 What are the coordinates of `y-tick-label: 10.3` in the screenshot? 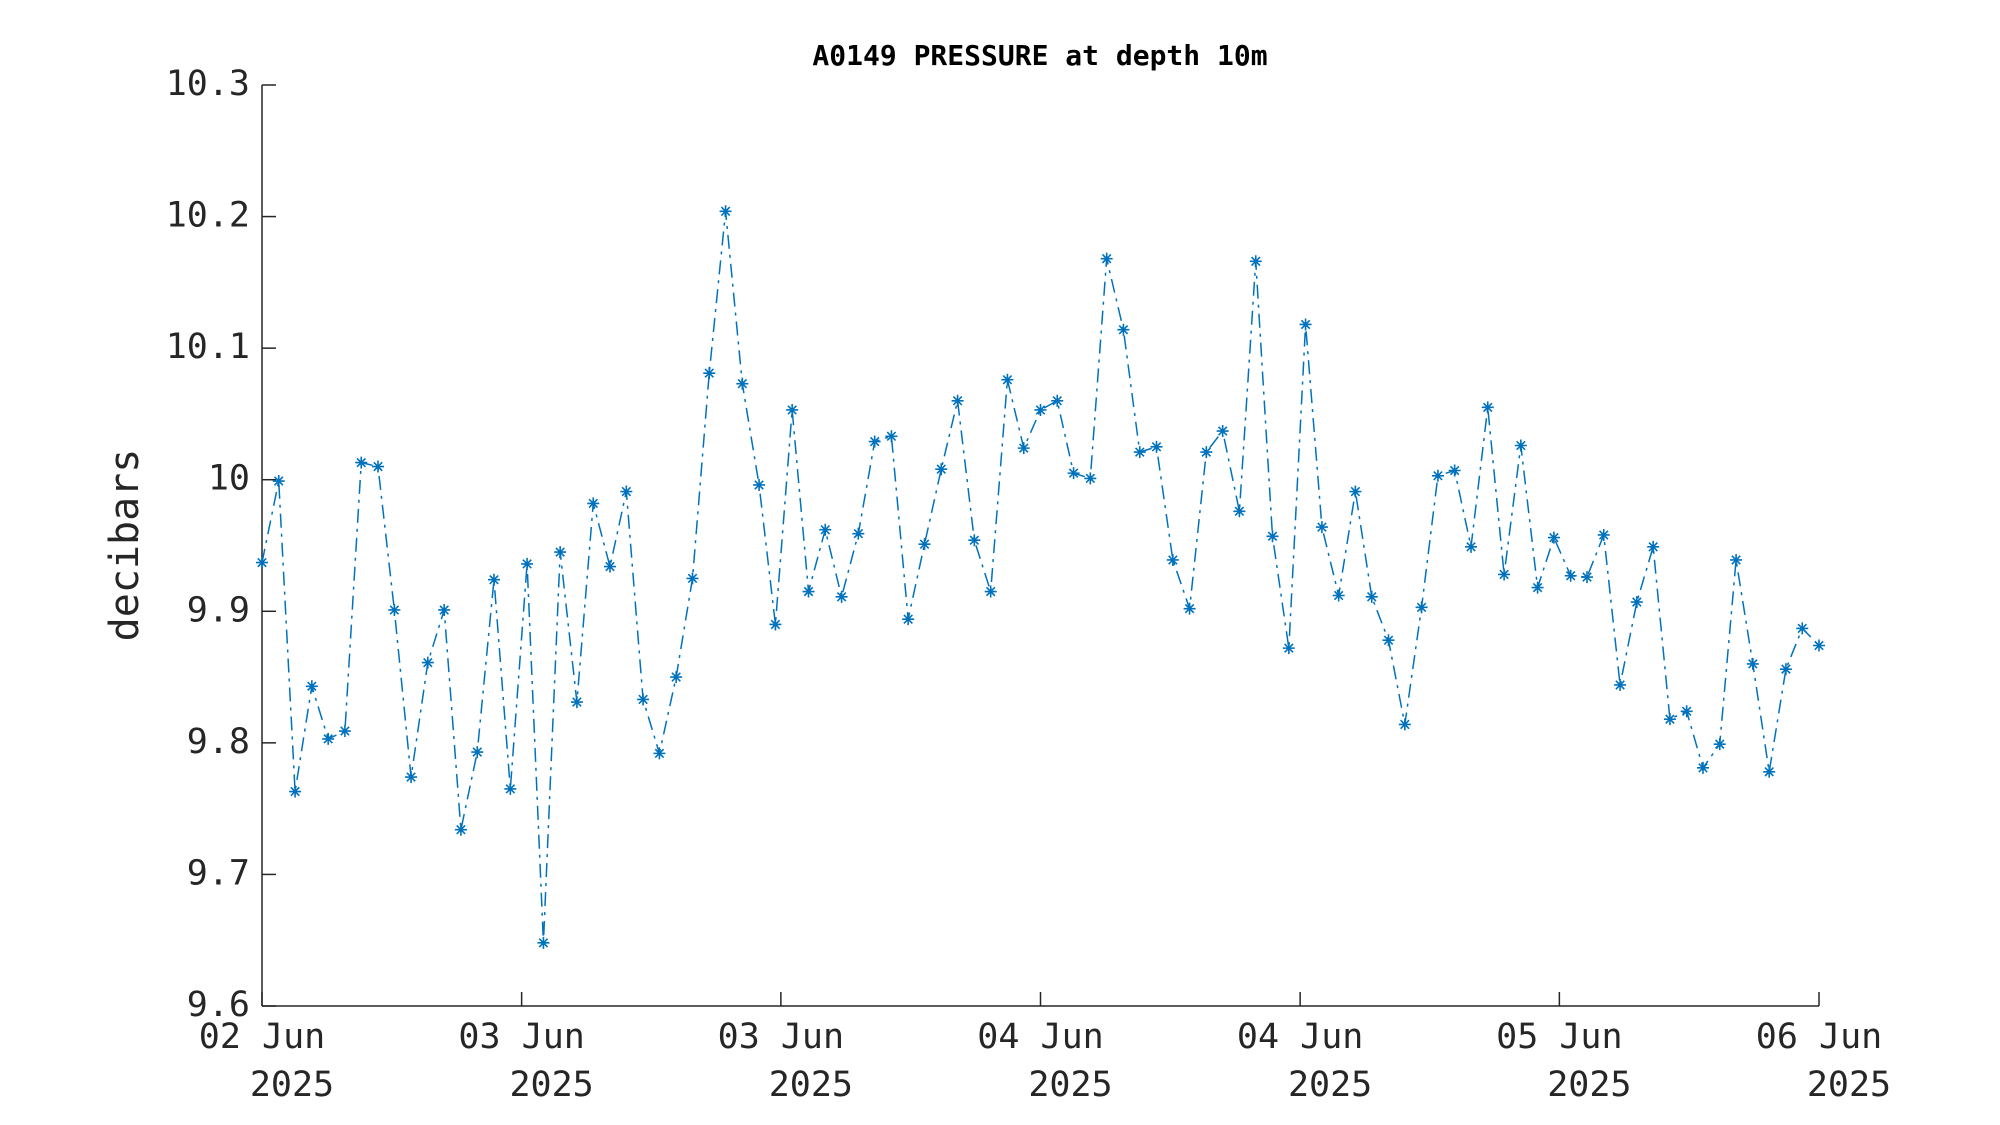 It's located at (208, 84).